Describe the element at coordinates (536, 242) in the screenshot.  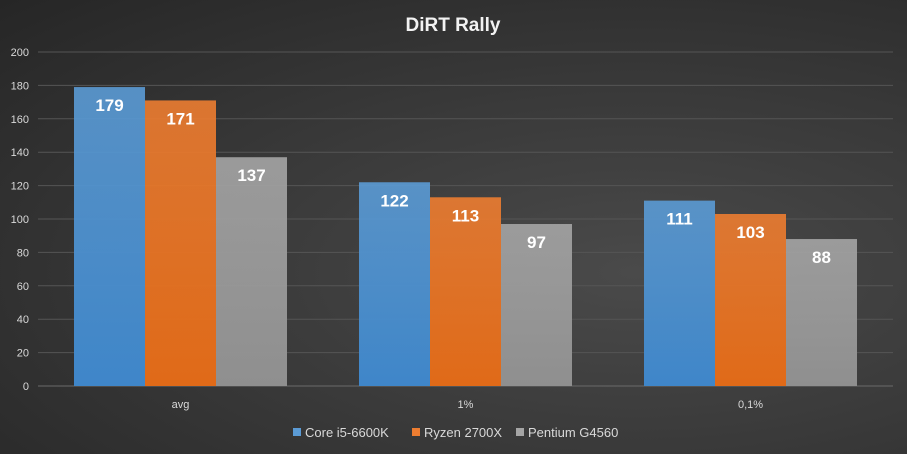
I see `data-label: 97` at that location.